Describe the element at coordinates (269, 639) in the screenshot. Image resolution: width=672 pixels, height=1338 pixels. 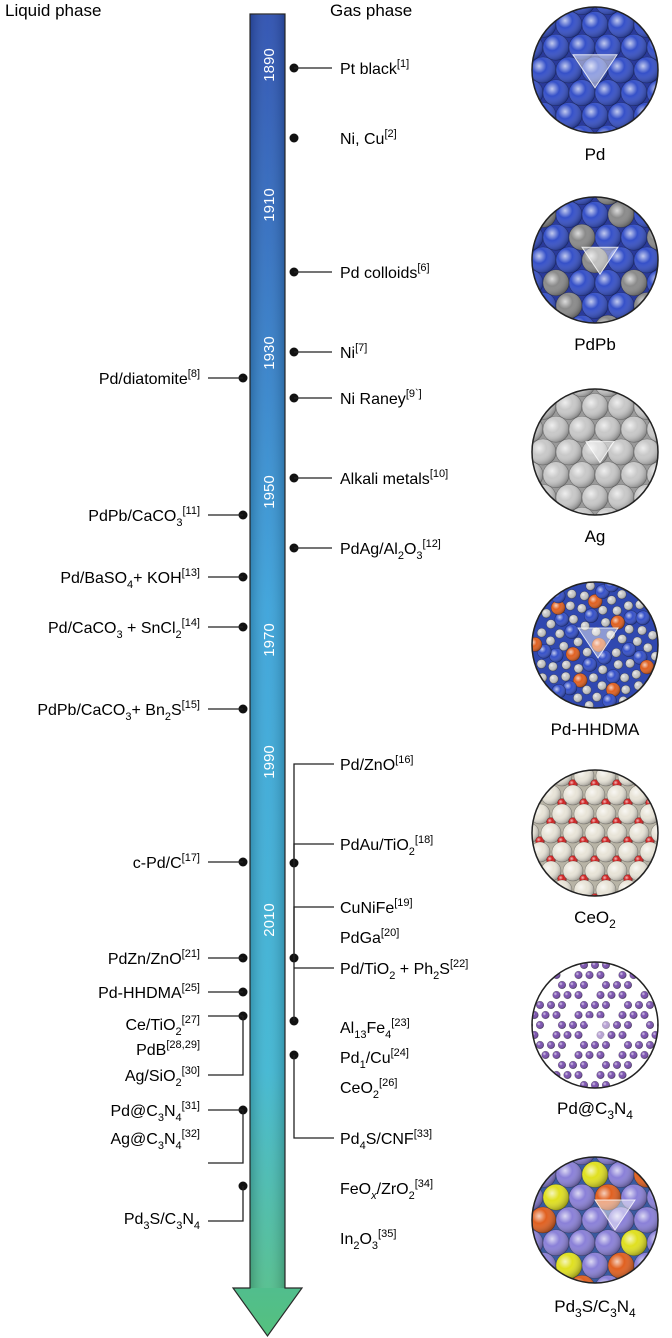
I see `year-1970: 1970` at that location.